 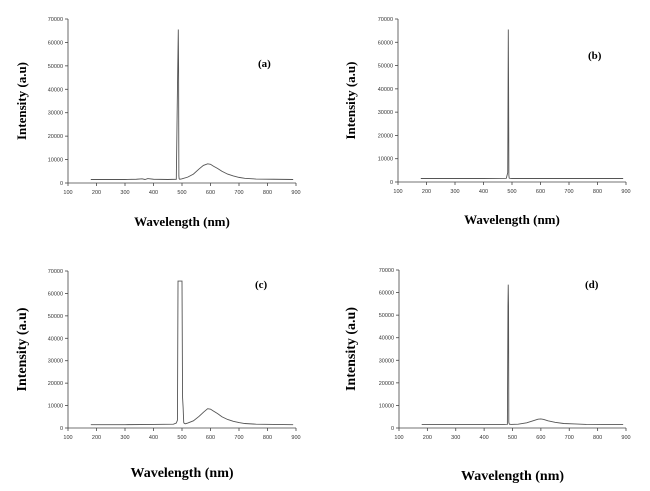 I want to click on panel-label: (a), so click(x=264, y=64).